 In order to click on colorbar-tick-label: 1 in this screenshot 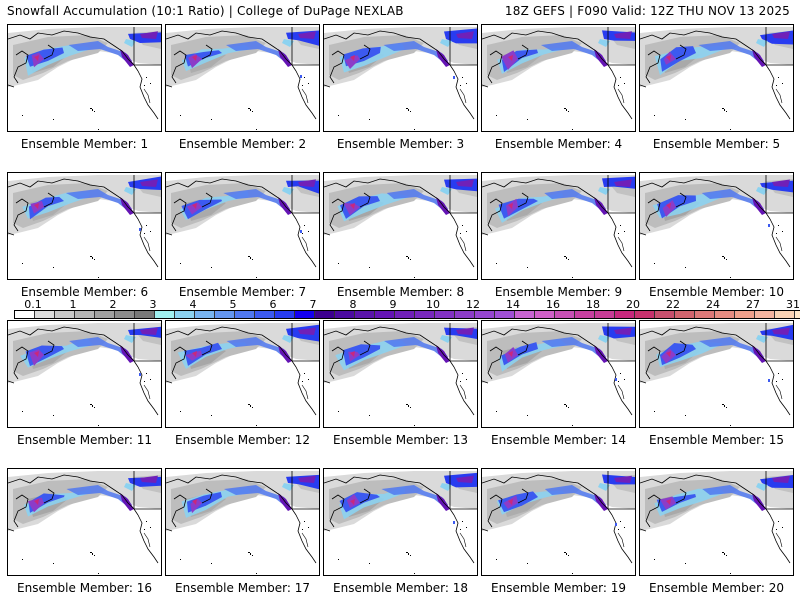, I will do `click(73, 304)`.